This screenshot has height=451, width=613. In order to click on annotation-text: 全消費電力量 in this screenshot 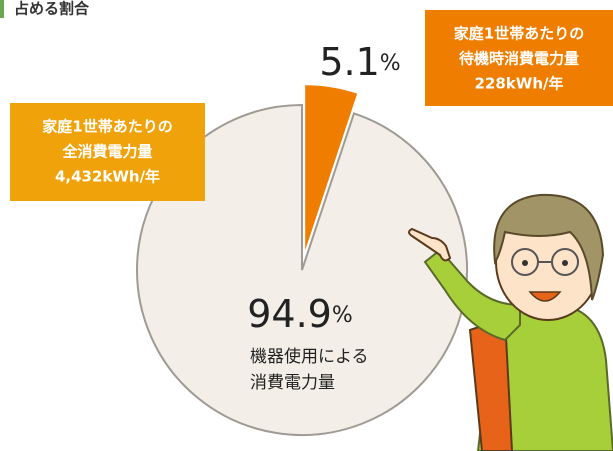, I will do `click(106, 152)`.